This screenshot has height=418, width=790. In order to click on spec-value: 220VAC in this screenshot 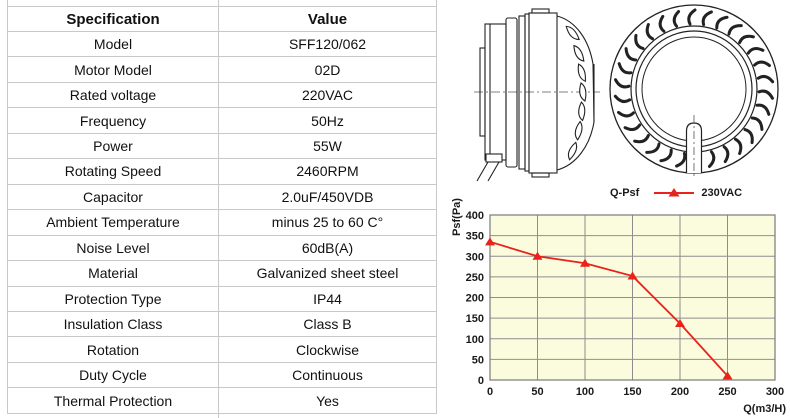, I will do `click(327, 95)`.